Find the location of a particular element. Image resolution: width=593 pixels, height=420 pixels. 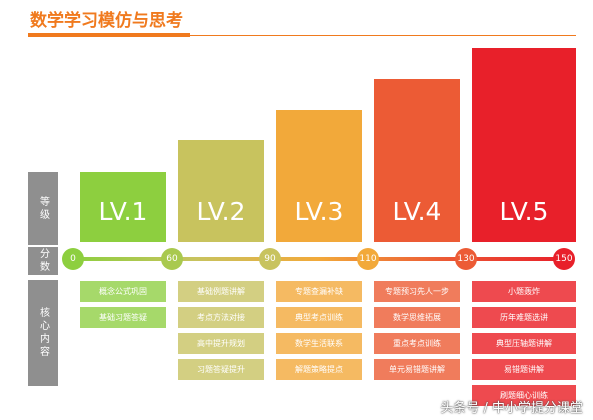

score-line is located at coordinates (318, 259).